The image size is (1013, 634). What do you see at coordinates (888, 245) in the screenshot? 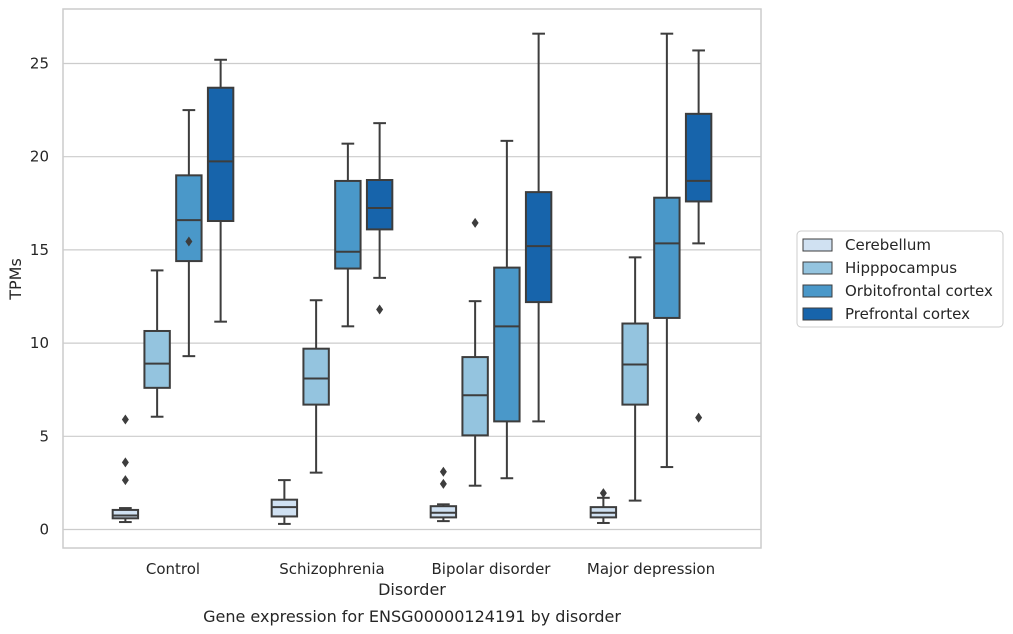
I see `legend-label: Cerebellum` at bounding box center [888, 245].